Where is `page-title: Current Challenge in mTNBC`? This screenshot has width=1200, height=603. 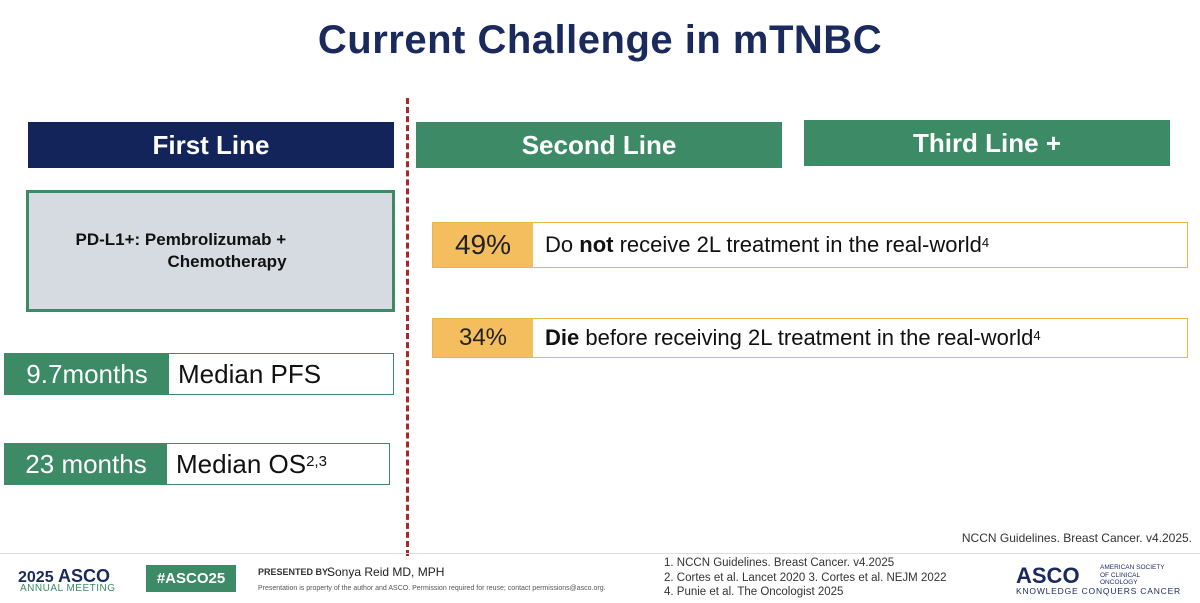 page-title: Current Challenge in mTNBC is located at coordinates (600, 40).